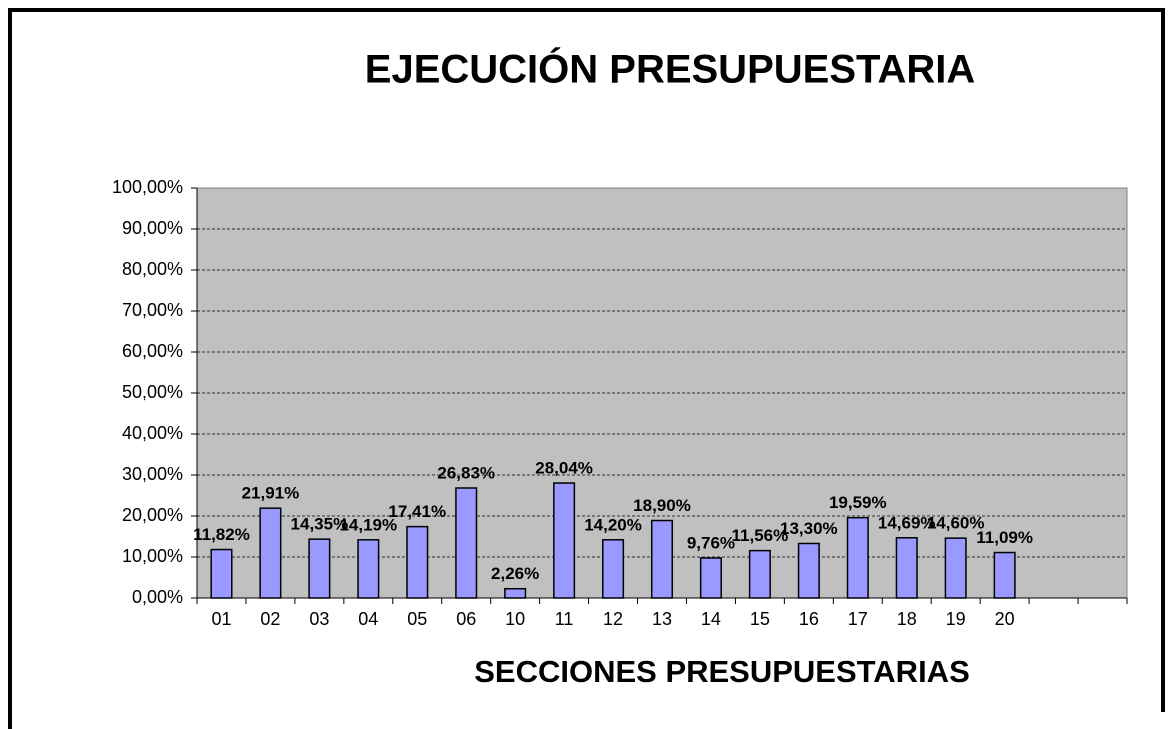  Describe the element at coordinates (613, 619) in the screenshot. I see `x-tick-label: 12` at that location.